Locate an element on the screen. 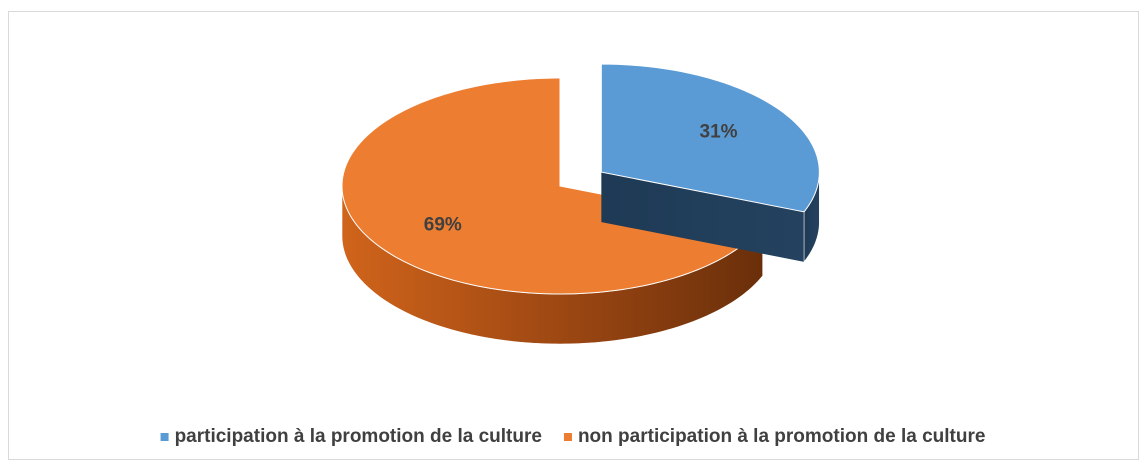 The height and width of the screenshot is (473, 1147). data-label: 69% is located at coordinates (443, 224).